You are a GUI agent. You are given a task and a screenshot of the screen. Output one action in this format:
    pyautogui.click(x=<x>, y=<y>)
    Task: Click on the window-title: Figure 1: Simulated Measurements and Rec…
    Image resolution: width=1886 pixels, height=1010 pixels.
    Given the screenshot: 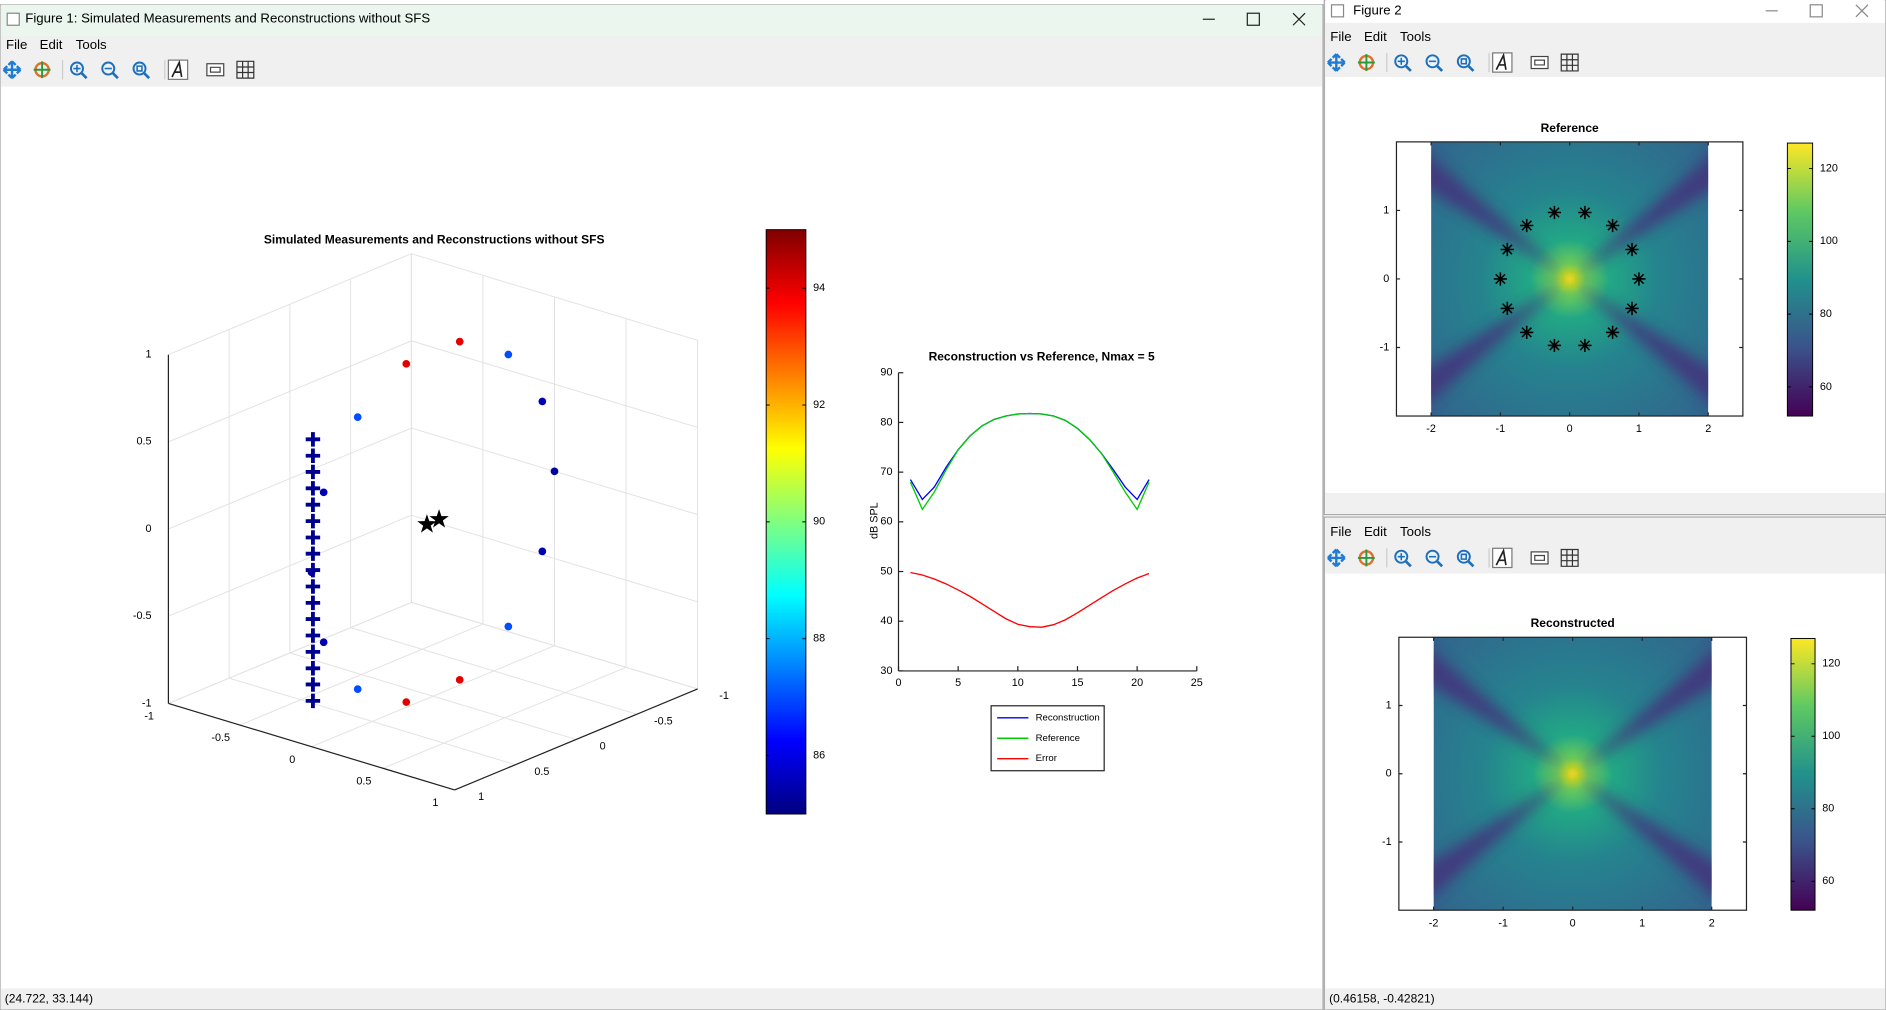 What is the action you would take?
    pyautogui.click(x=227, y=18)
    